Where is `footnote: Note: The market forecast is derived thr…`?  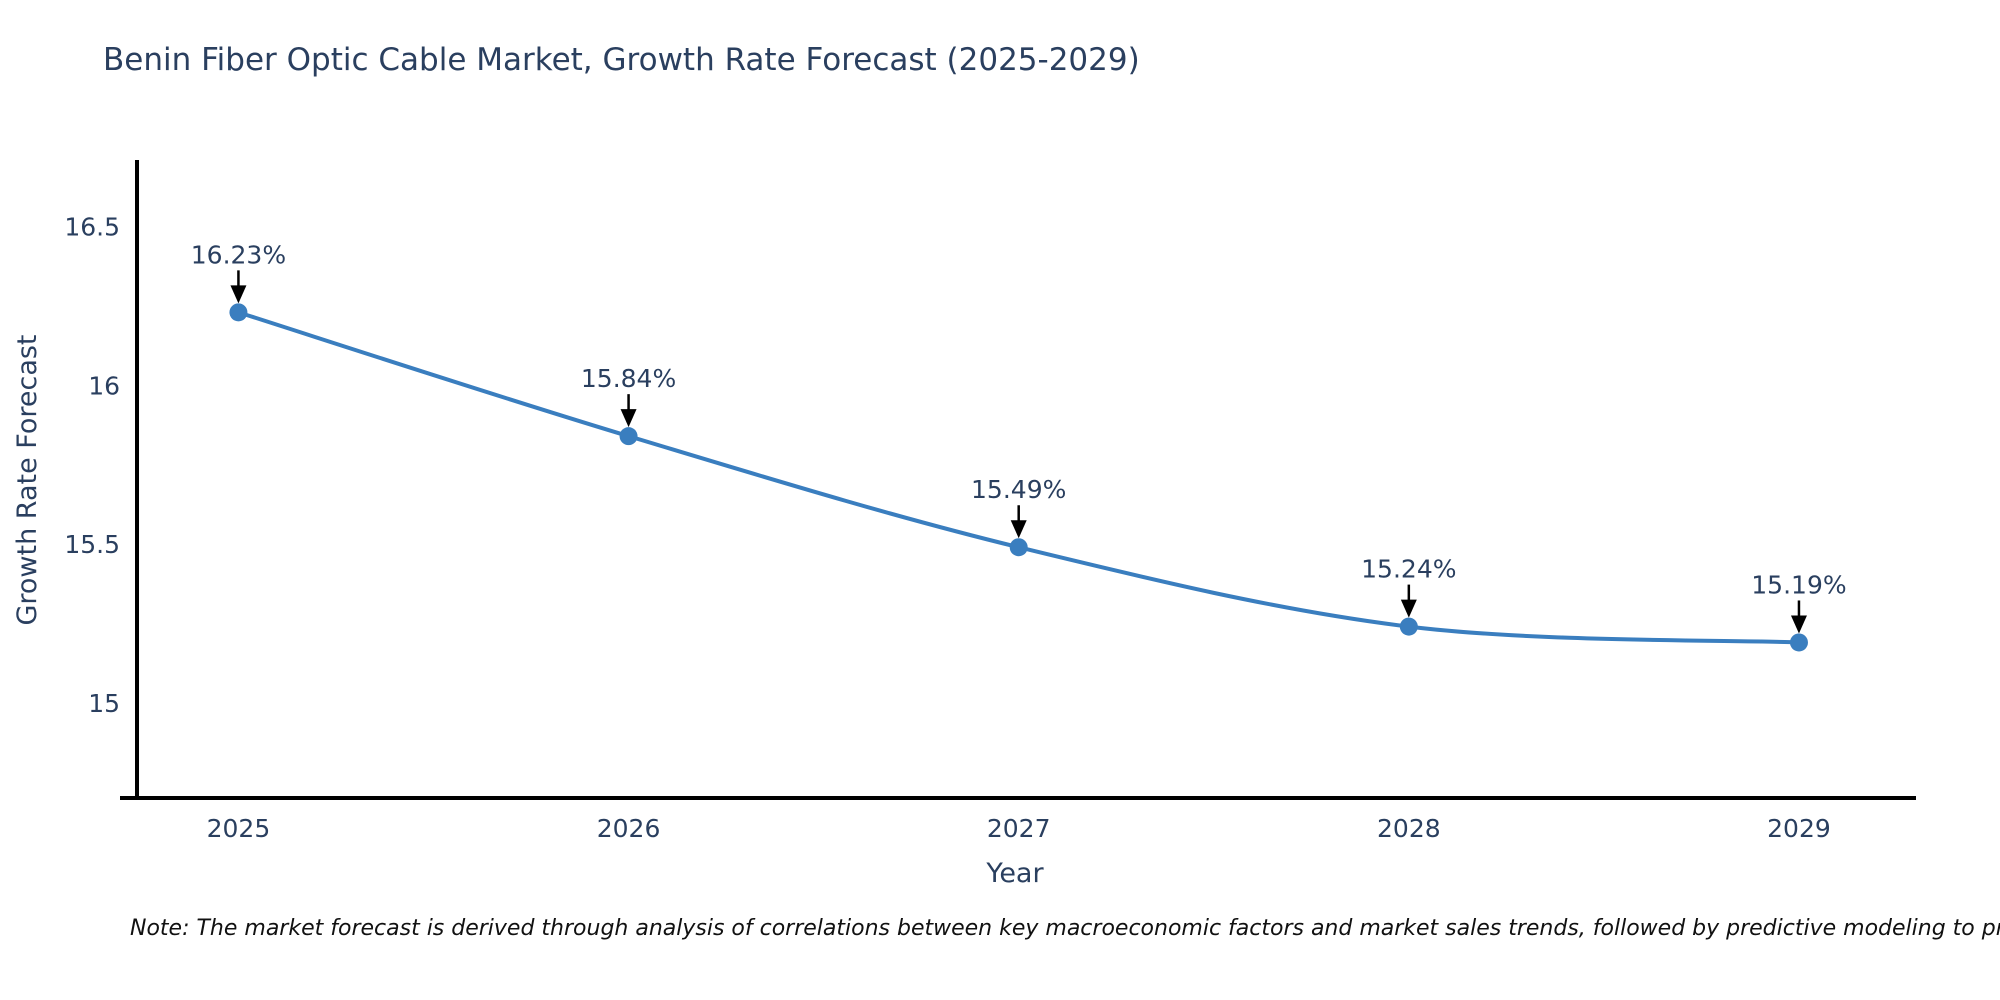 footnote: Note: The market forecast is derived thr… is located at coordinates (1065, 928).